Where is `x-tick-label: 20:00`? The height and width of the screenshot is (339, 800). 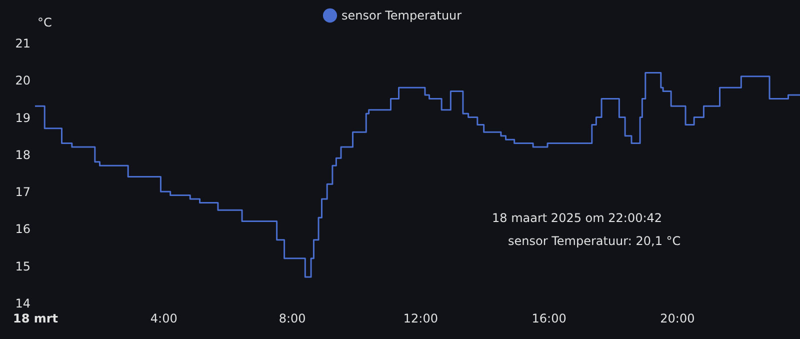
x-tick-label: 20:00 is located at coordinates (677, 319).